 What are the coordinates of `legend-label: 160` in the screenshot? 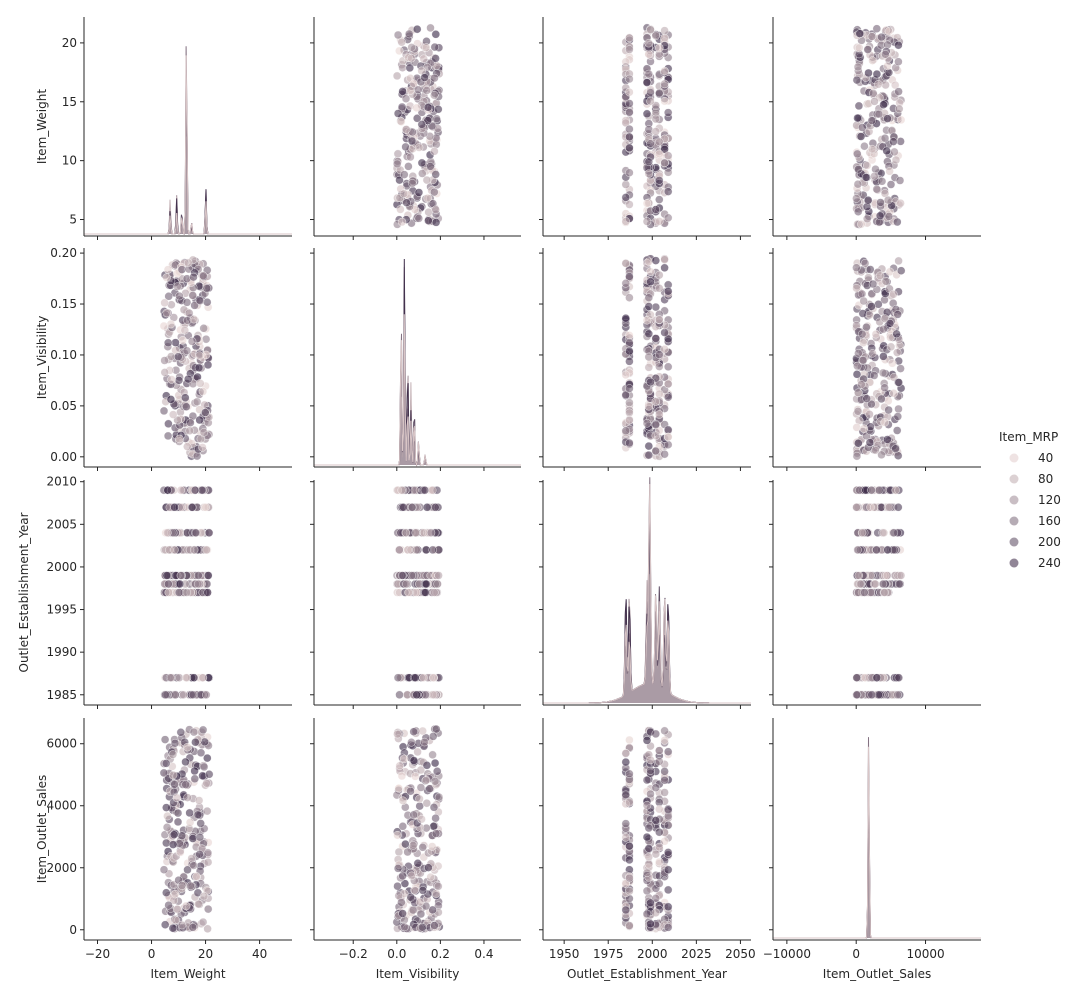 It's located at (1049, 521).